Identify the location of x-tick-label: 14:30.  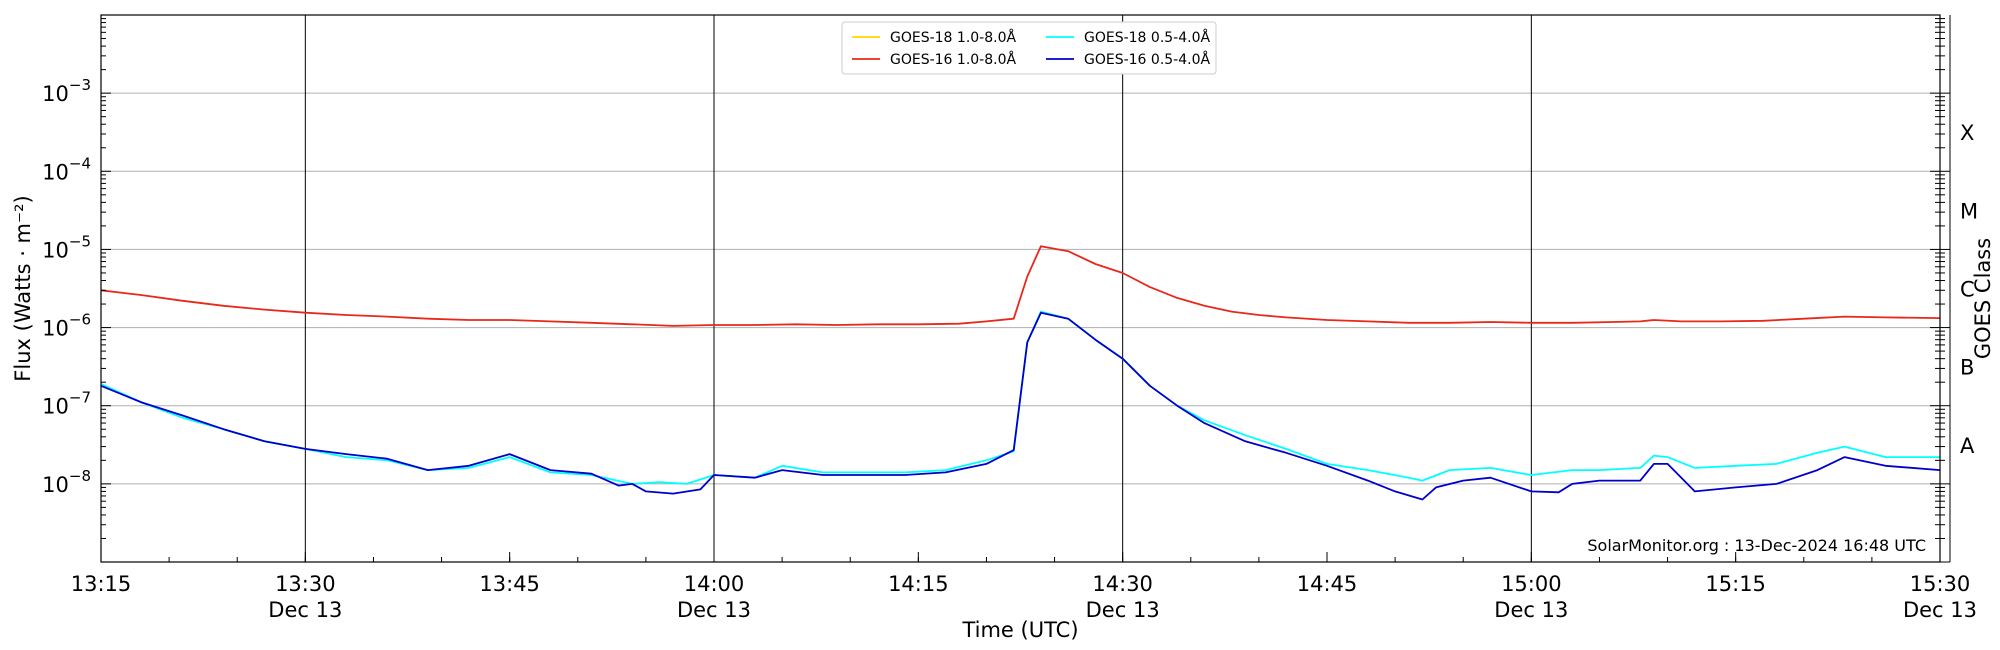
(1122, 584).